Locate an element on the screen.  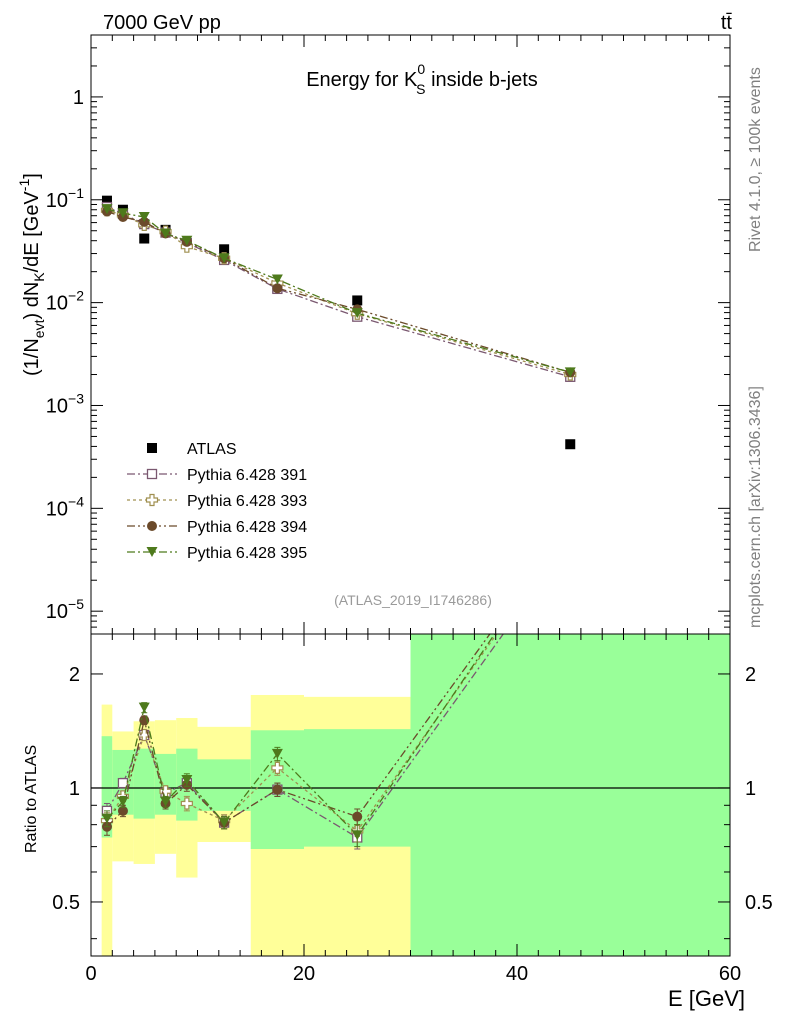
legend-label: Pythia 6.428 393 is located at coordinates (247, 501).